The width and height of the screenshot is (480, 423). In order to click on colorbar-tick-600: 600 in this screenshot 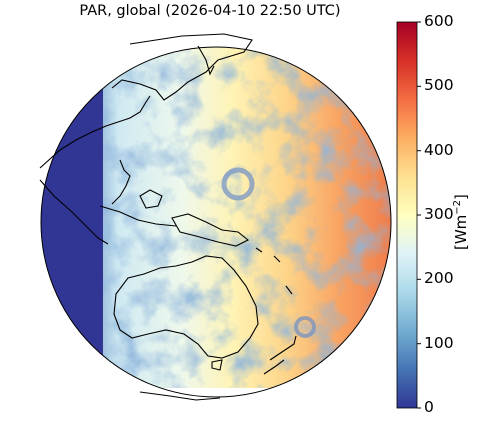, I will do `click(439, 21)`.